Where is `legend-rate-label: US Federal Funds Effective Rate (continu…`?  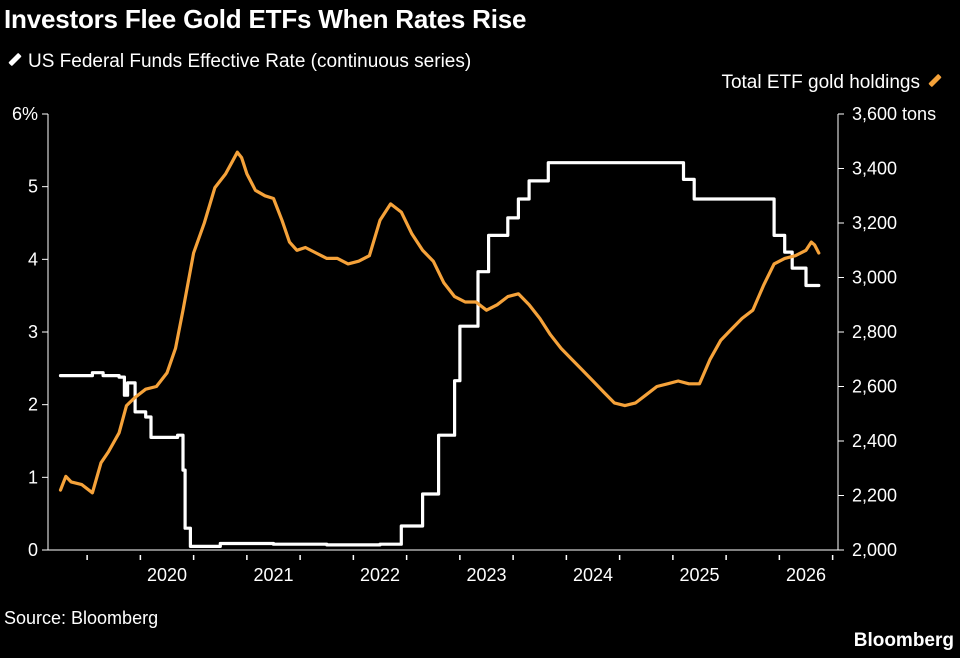 legend-rate-label: US Federal Funds Effective Rate (continu… is located at coordinates (250, 61).